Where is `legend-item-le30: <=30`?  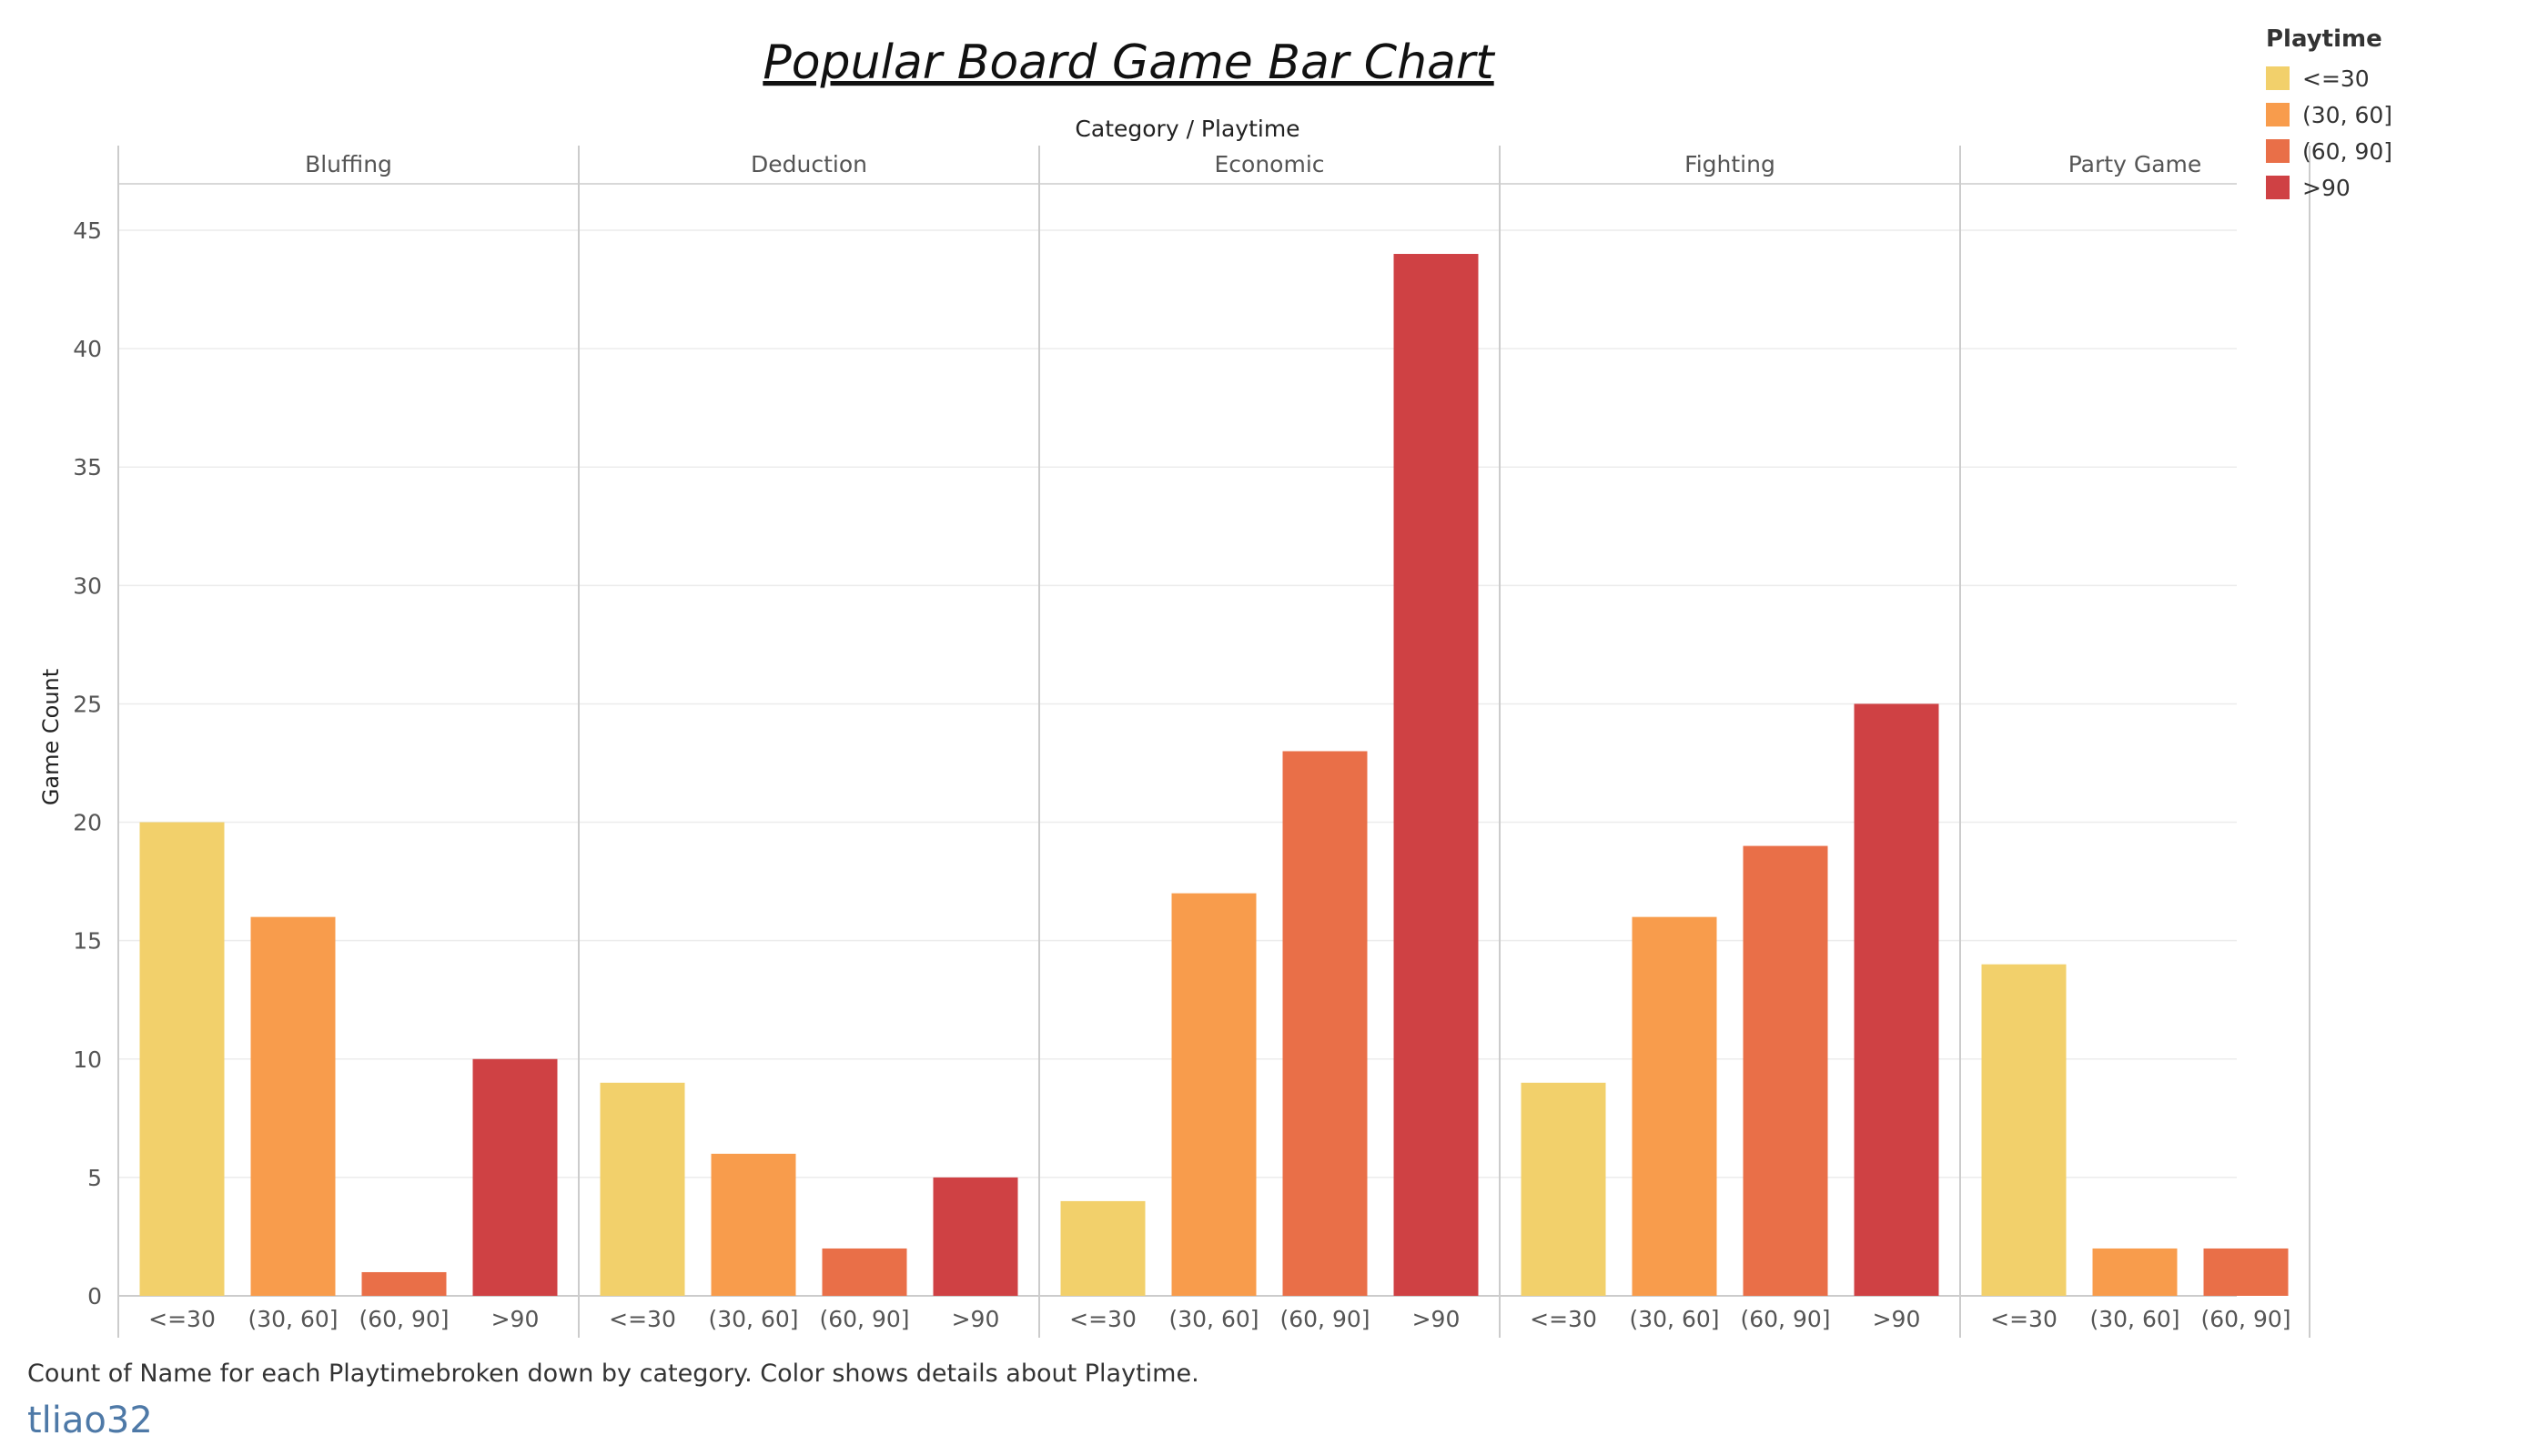
legend-item-le30: <=30 is located at coordinates (2329, 78).